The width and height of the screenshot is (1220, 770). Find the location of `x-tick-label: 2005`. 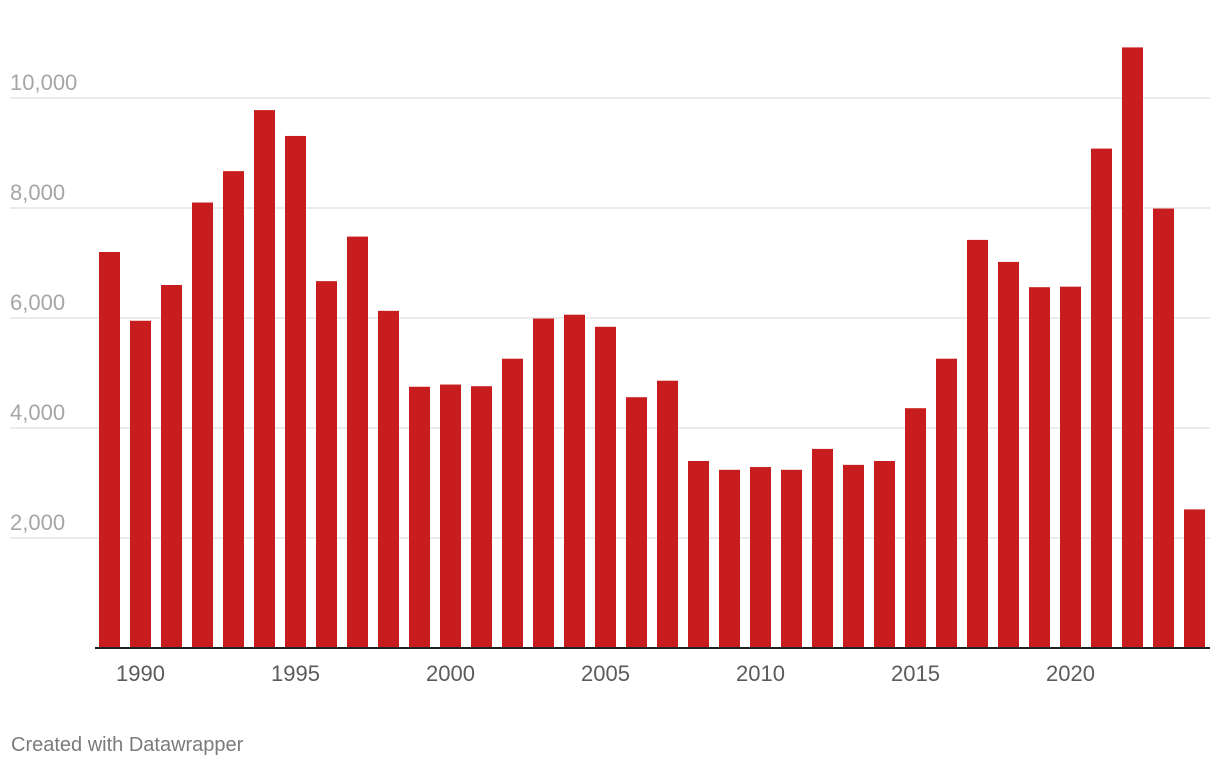

x-tick-label: 2005 is located at coordinates (605, 673).